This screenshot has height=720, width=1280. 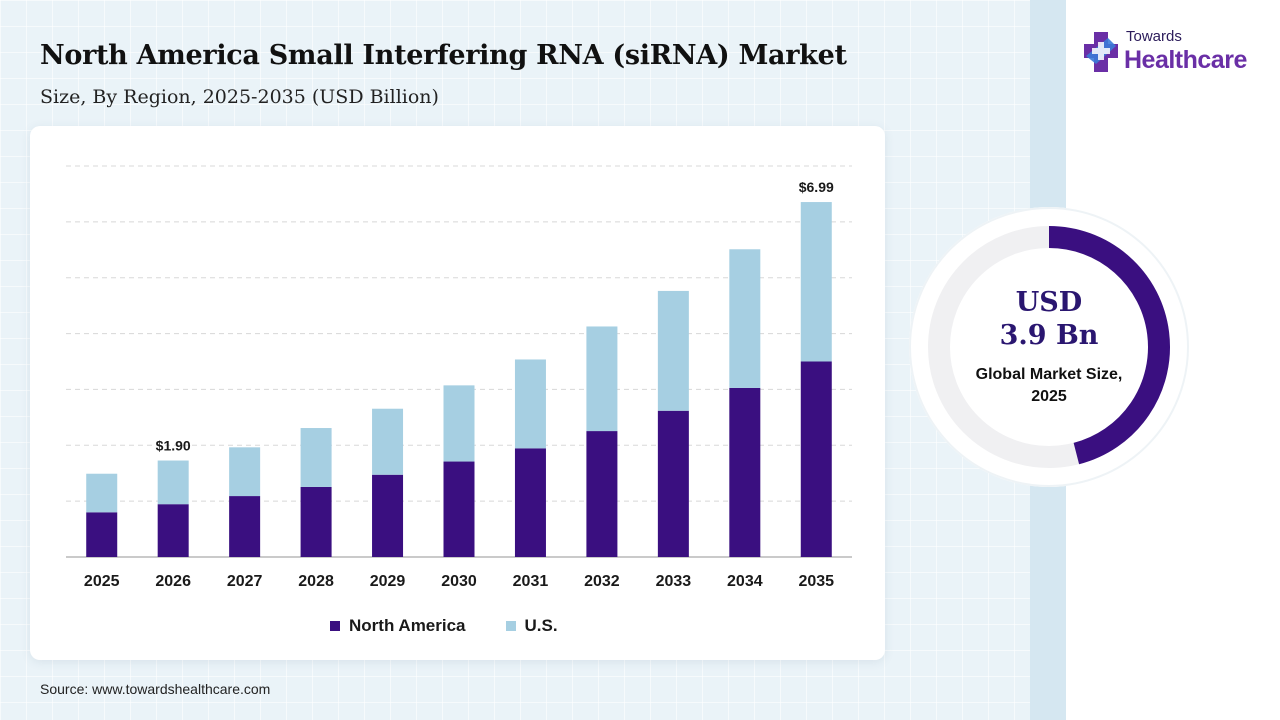 What do you see at coordinates (245, 581) in the screenshot?
I see `x-tick-label: 2027` at bounding box center [245, 581].